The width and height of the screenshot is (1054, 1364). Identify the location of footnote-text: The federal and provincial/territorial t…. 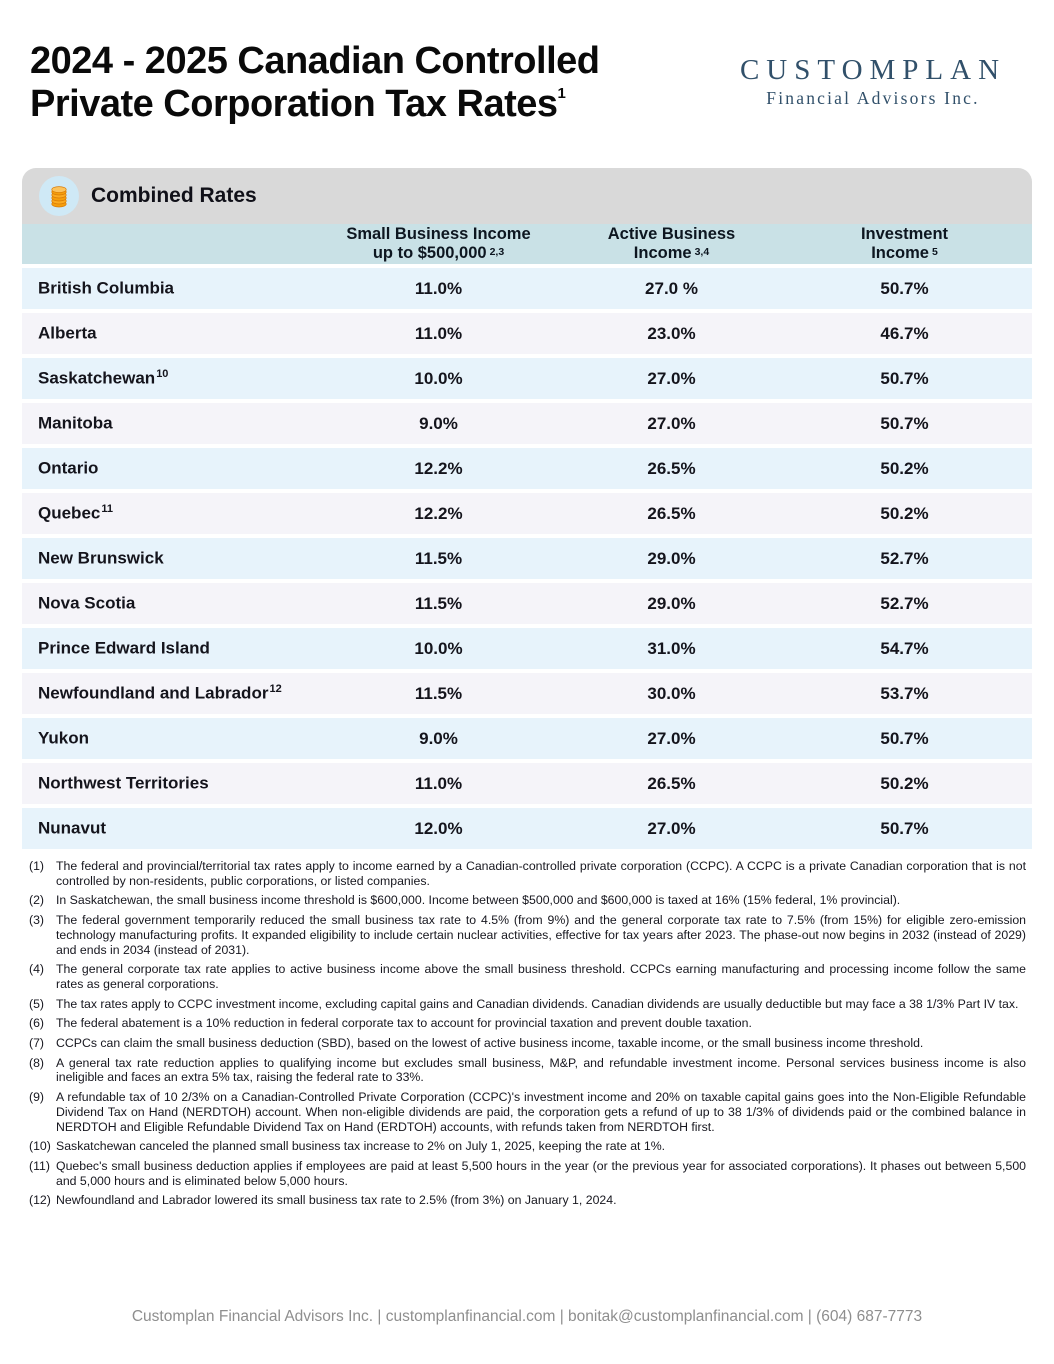
(541, 873).